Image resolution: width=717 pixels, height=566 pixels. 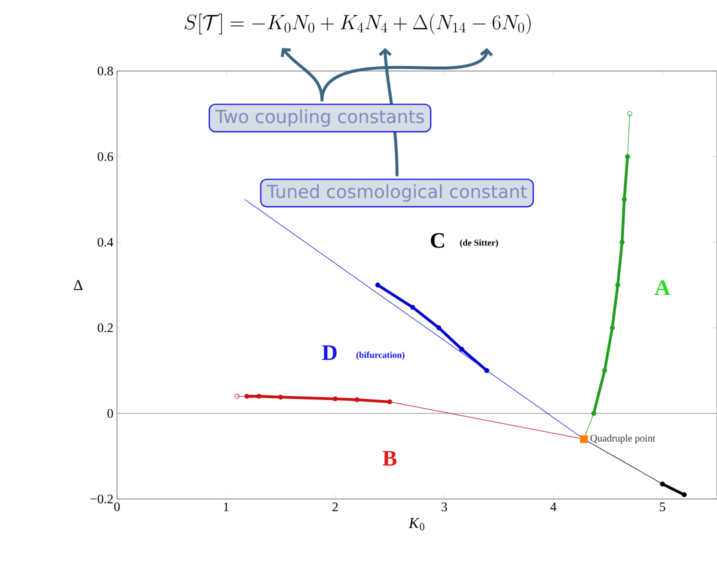 What do you see at coordinates (553, 507) in the screenshot?
I see `x-tick-label: 4` at bounding box center [553, 507].